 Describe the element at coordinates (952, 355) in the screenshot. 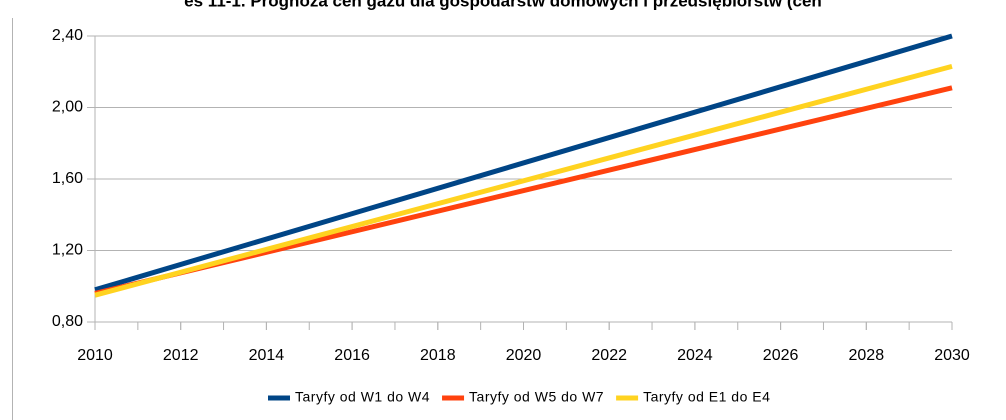

I see `x-tick-label: 2030` at that location.